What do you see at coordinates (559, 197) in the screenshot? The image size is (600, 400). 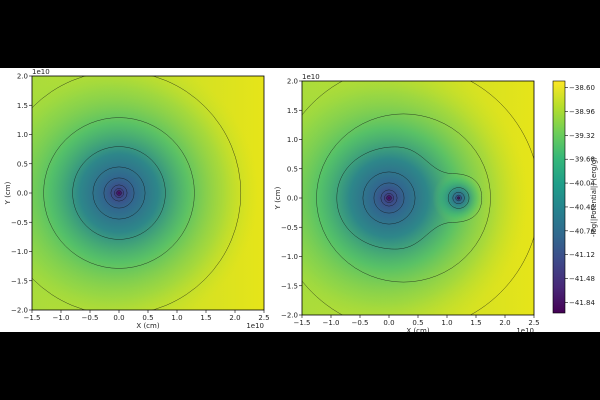 I see `colorbar-gradient` at bounding box center [559, 197].